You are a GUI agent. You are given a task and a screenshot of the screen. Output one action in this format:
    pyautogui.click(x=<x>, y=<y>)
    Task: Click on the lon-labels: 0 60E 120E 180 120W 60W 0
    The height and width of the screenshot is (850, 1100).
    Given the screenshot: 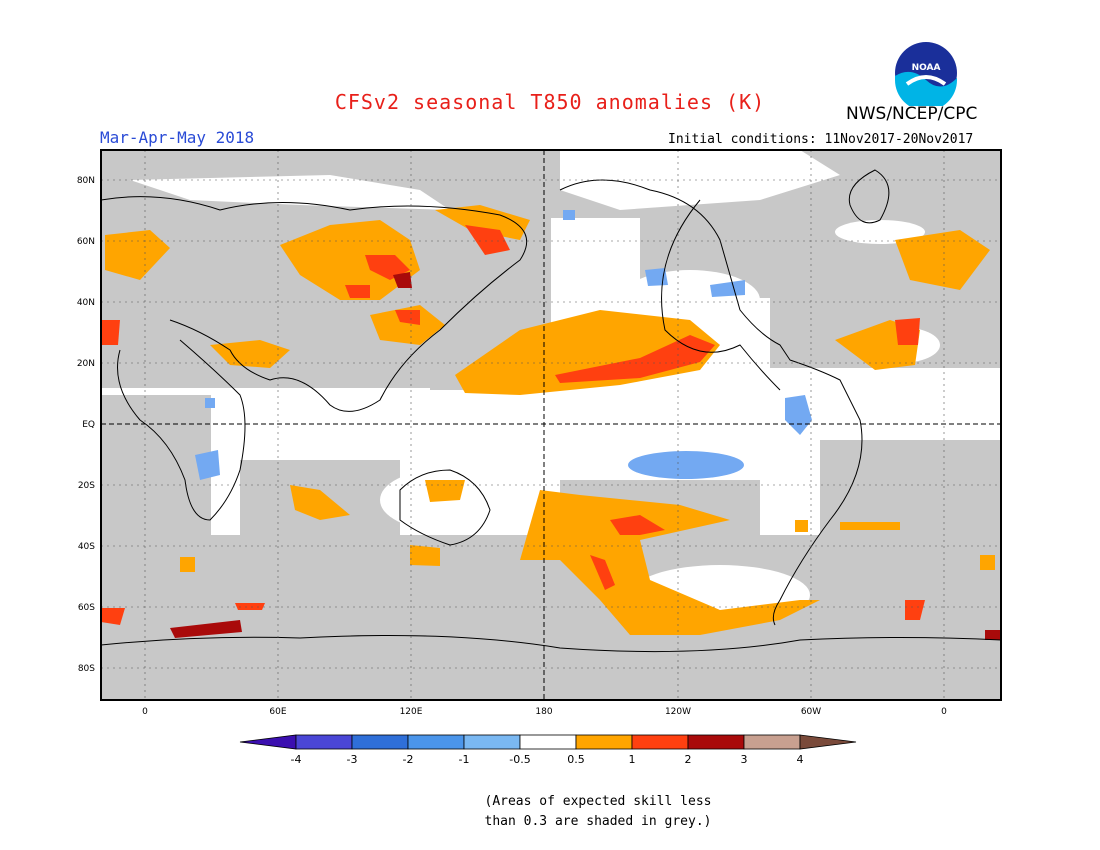 What is the action you would take?
    pyautogui.click(x=544, y=712)
    